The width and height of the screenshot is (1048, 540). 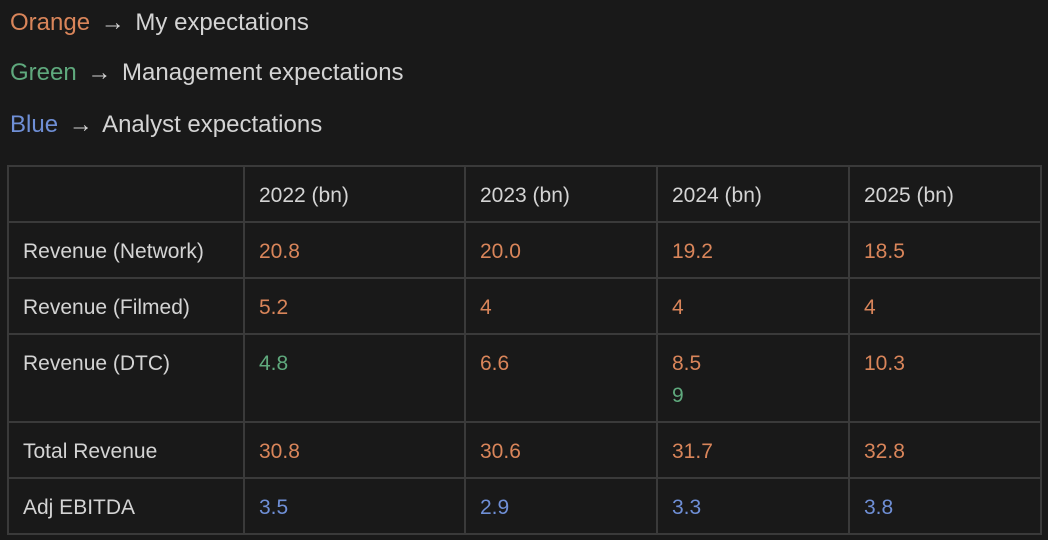 I want to click on table-row: Total Revenue 30.8 30.6 31.7 32.8, so click(x=524, y=450).